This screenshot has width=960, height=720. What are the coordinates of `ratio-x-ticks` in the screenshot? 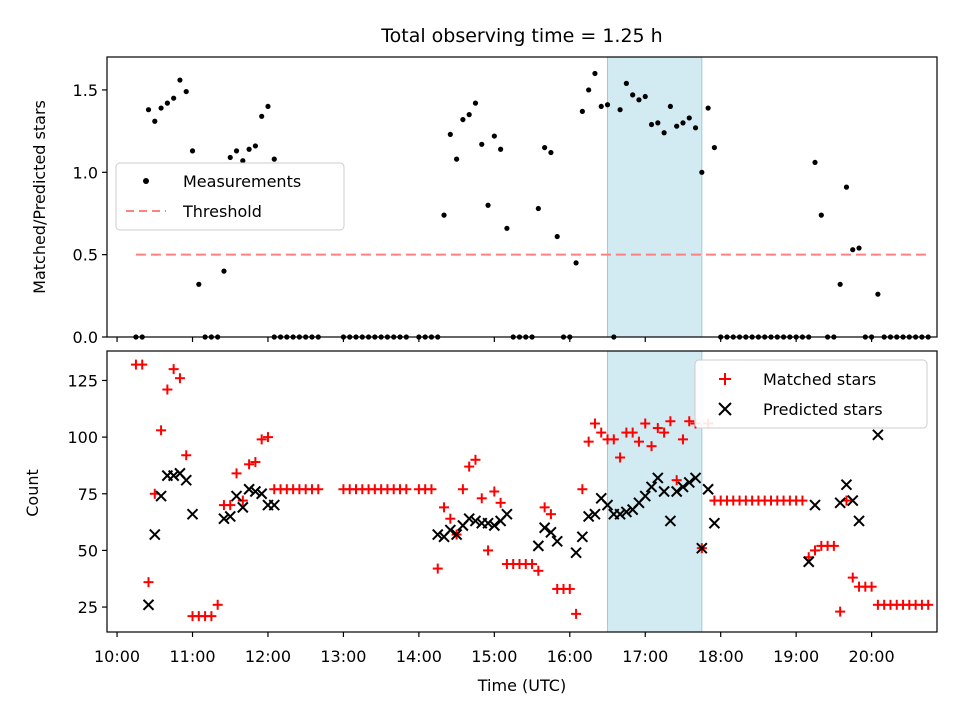 It's located at (494, 339).